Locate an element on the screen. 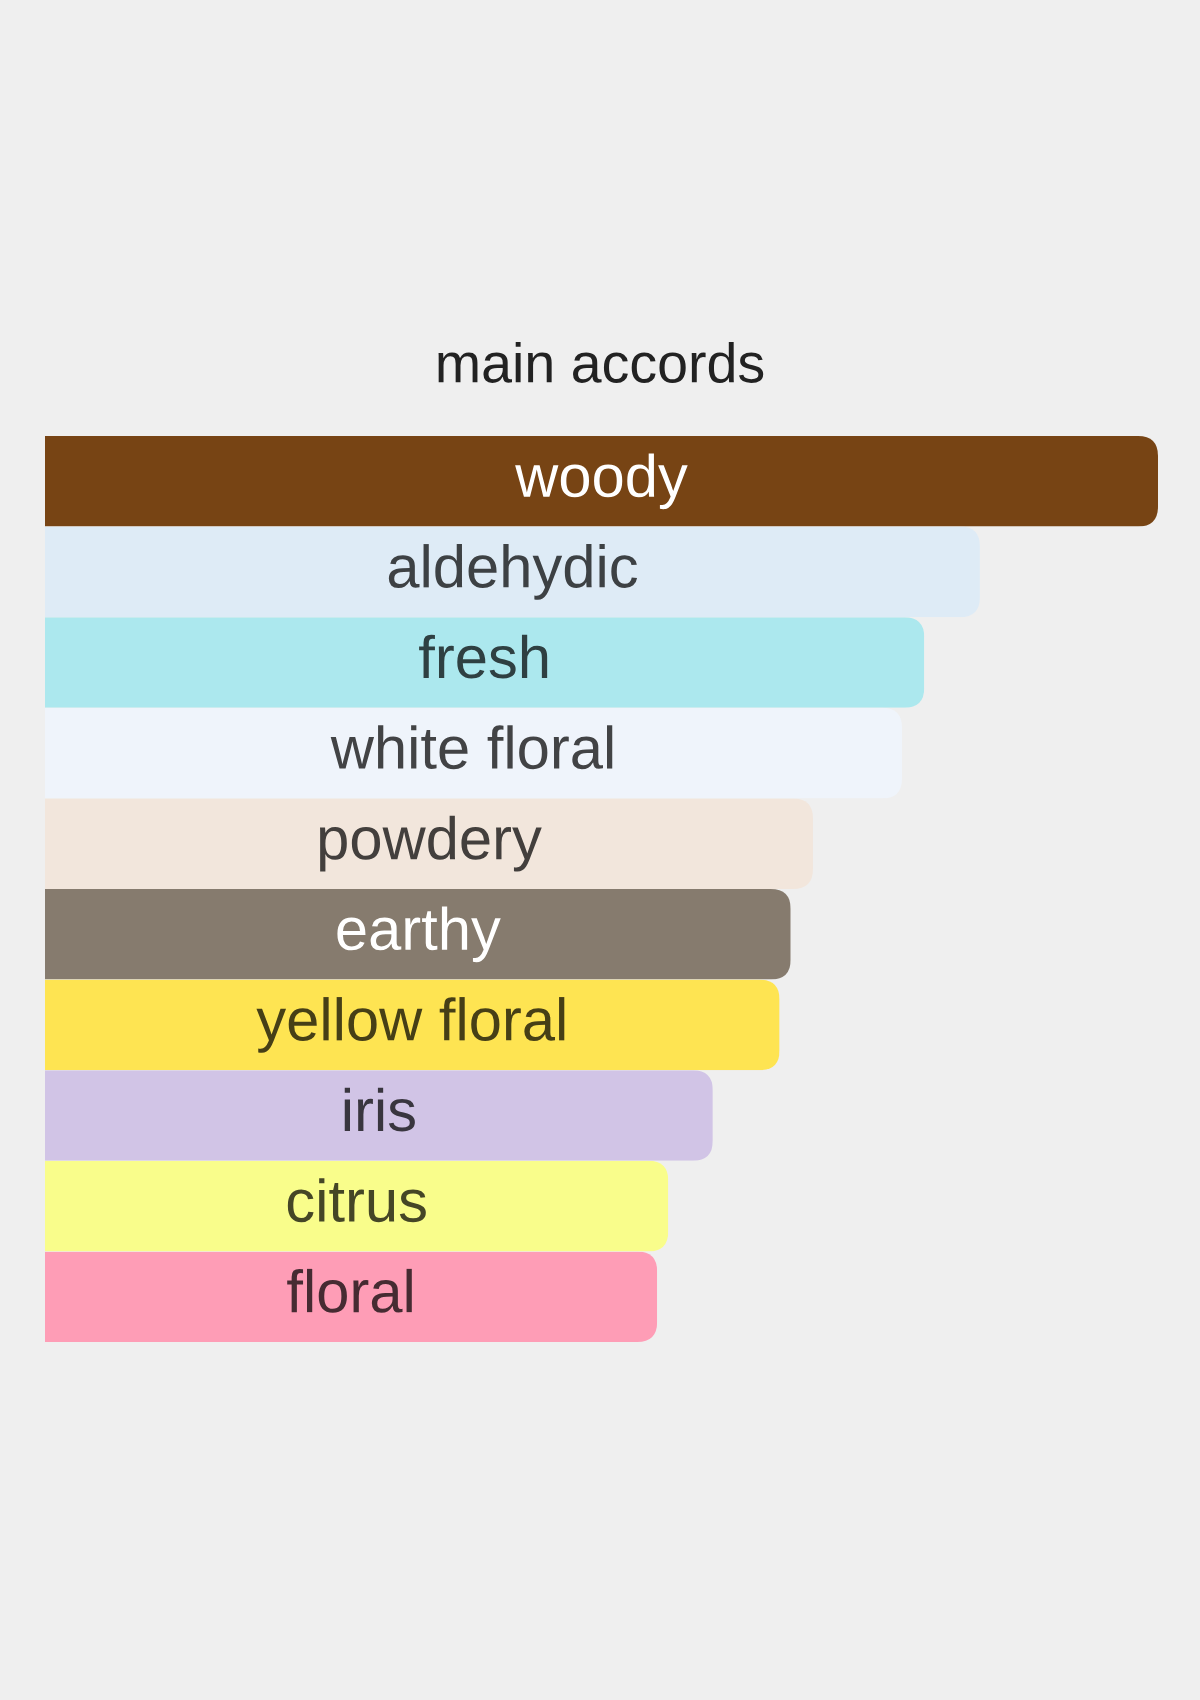 Image resolution: width=1200 pixels, height=1700 pixels. y-tick-label: earthy is located at coordinates (419, 934).